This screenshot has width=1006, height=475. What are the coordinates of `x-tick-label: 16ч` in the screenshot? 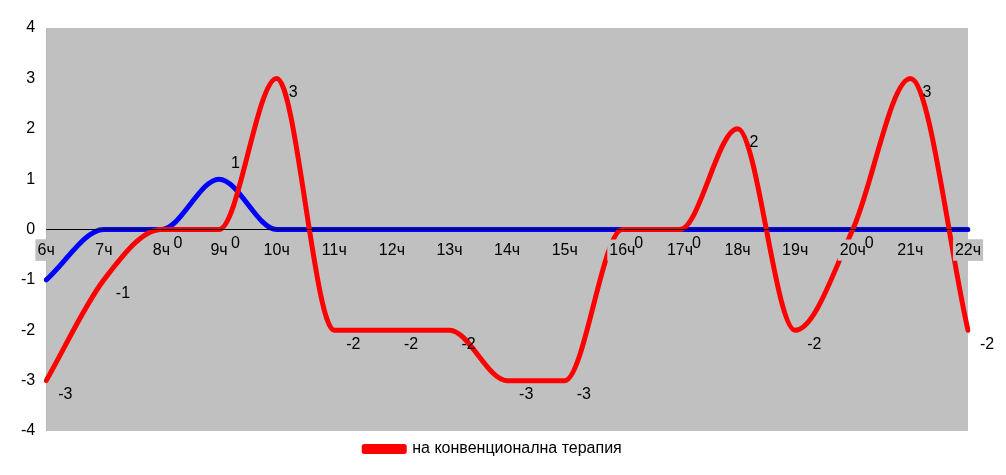 It's located at (622, 249).